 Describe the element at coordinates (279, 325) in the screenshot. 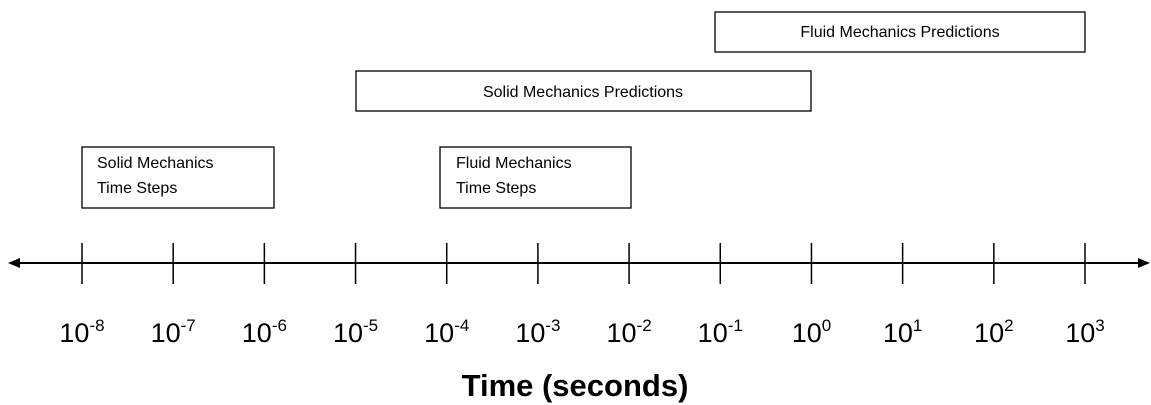

I see `tick-exponent: -6` at that location.